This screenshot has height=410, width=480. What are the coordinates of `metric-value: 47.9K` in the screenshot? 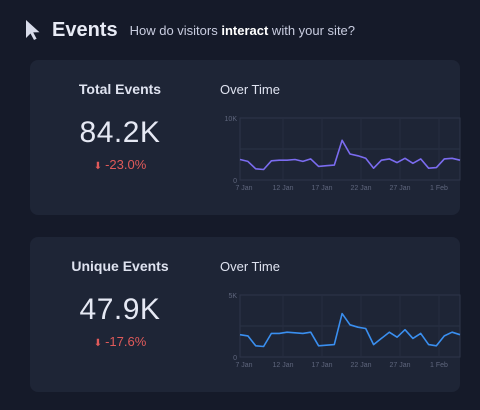 It's located at (120, 309).